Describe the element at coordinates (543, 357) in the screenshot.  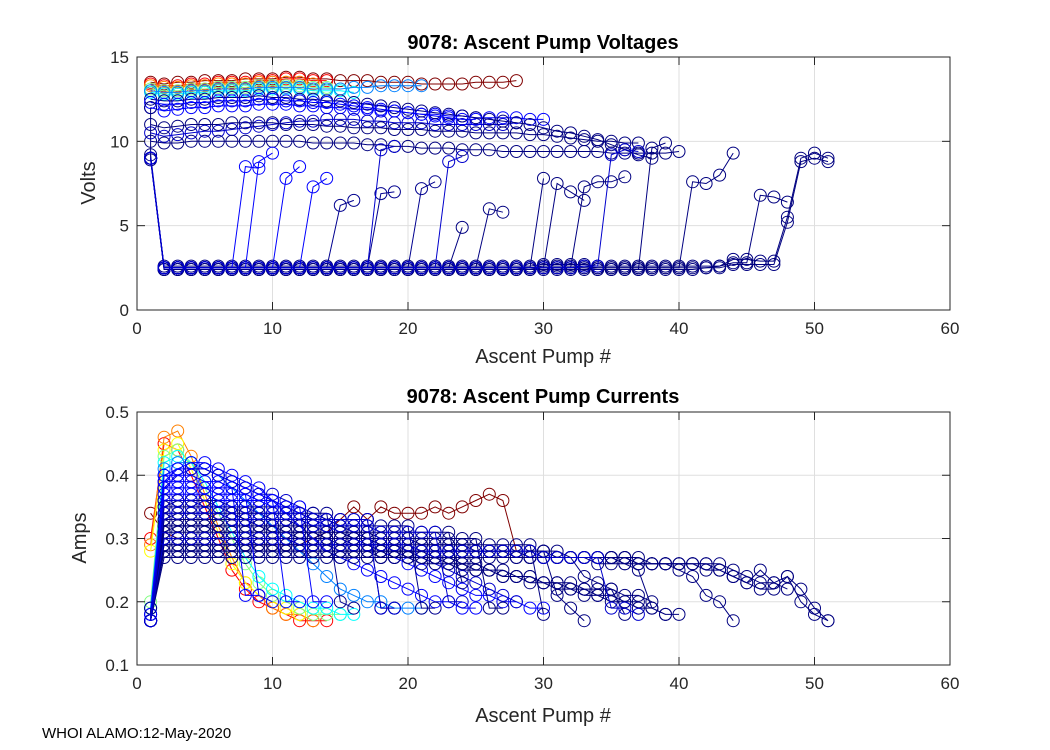
I see `voltage-x-axis-label: Ascent Pump #` at that location.